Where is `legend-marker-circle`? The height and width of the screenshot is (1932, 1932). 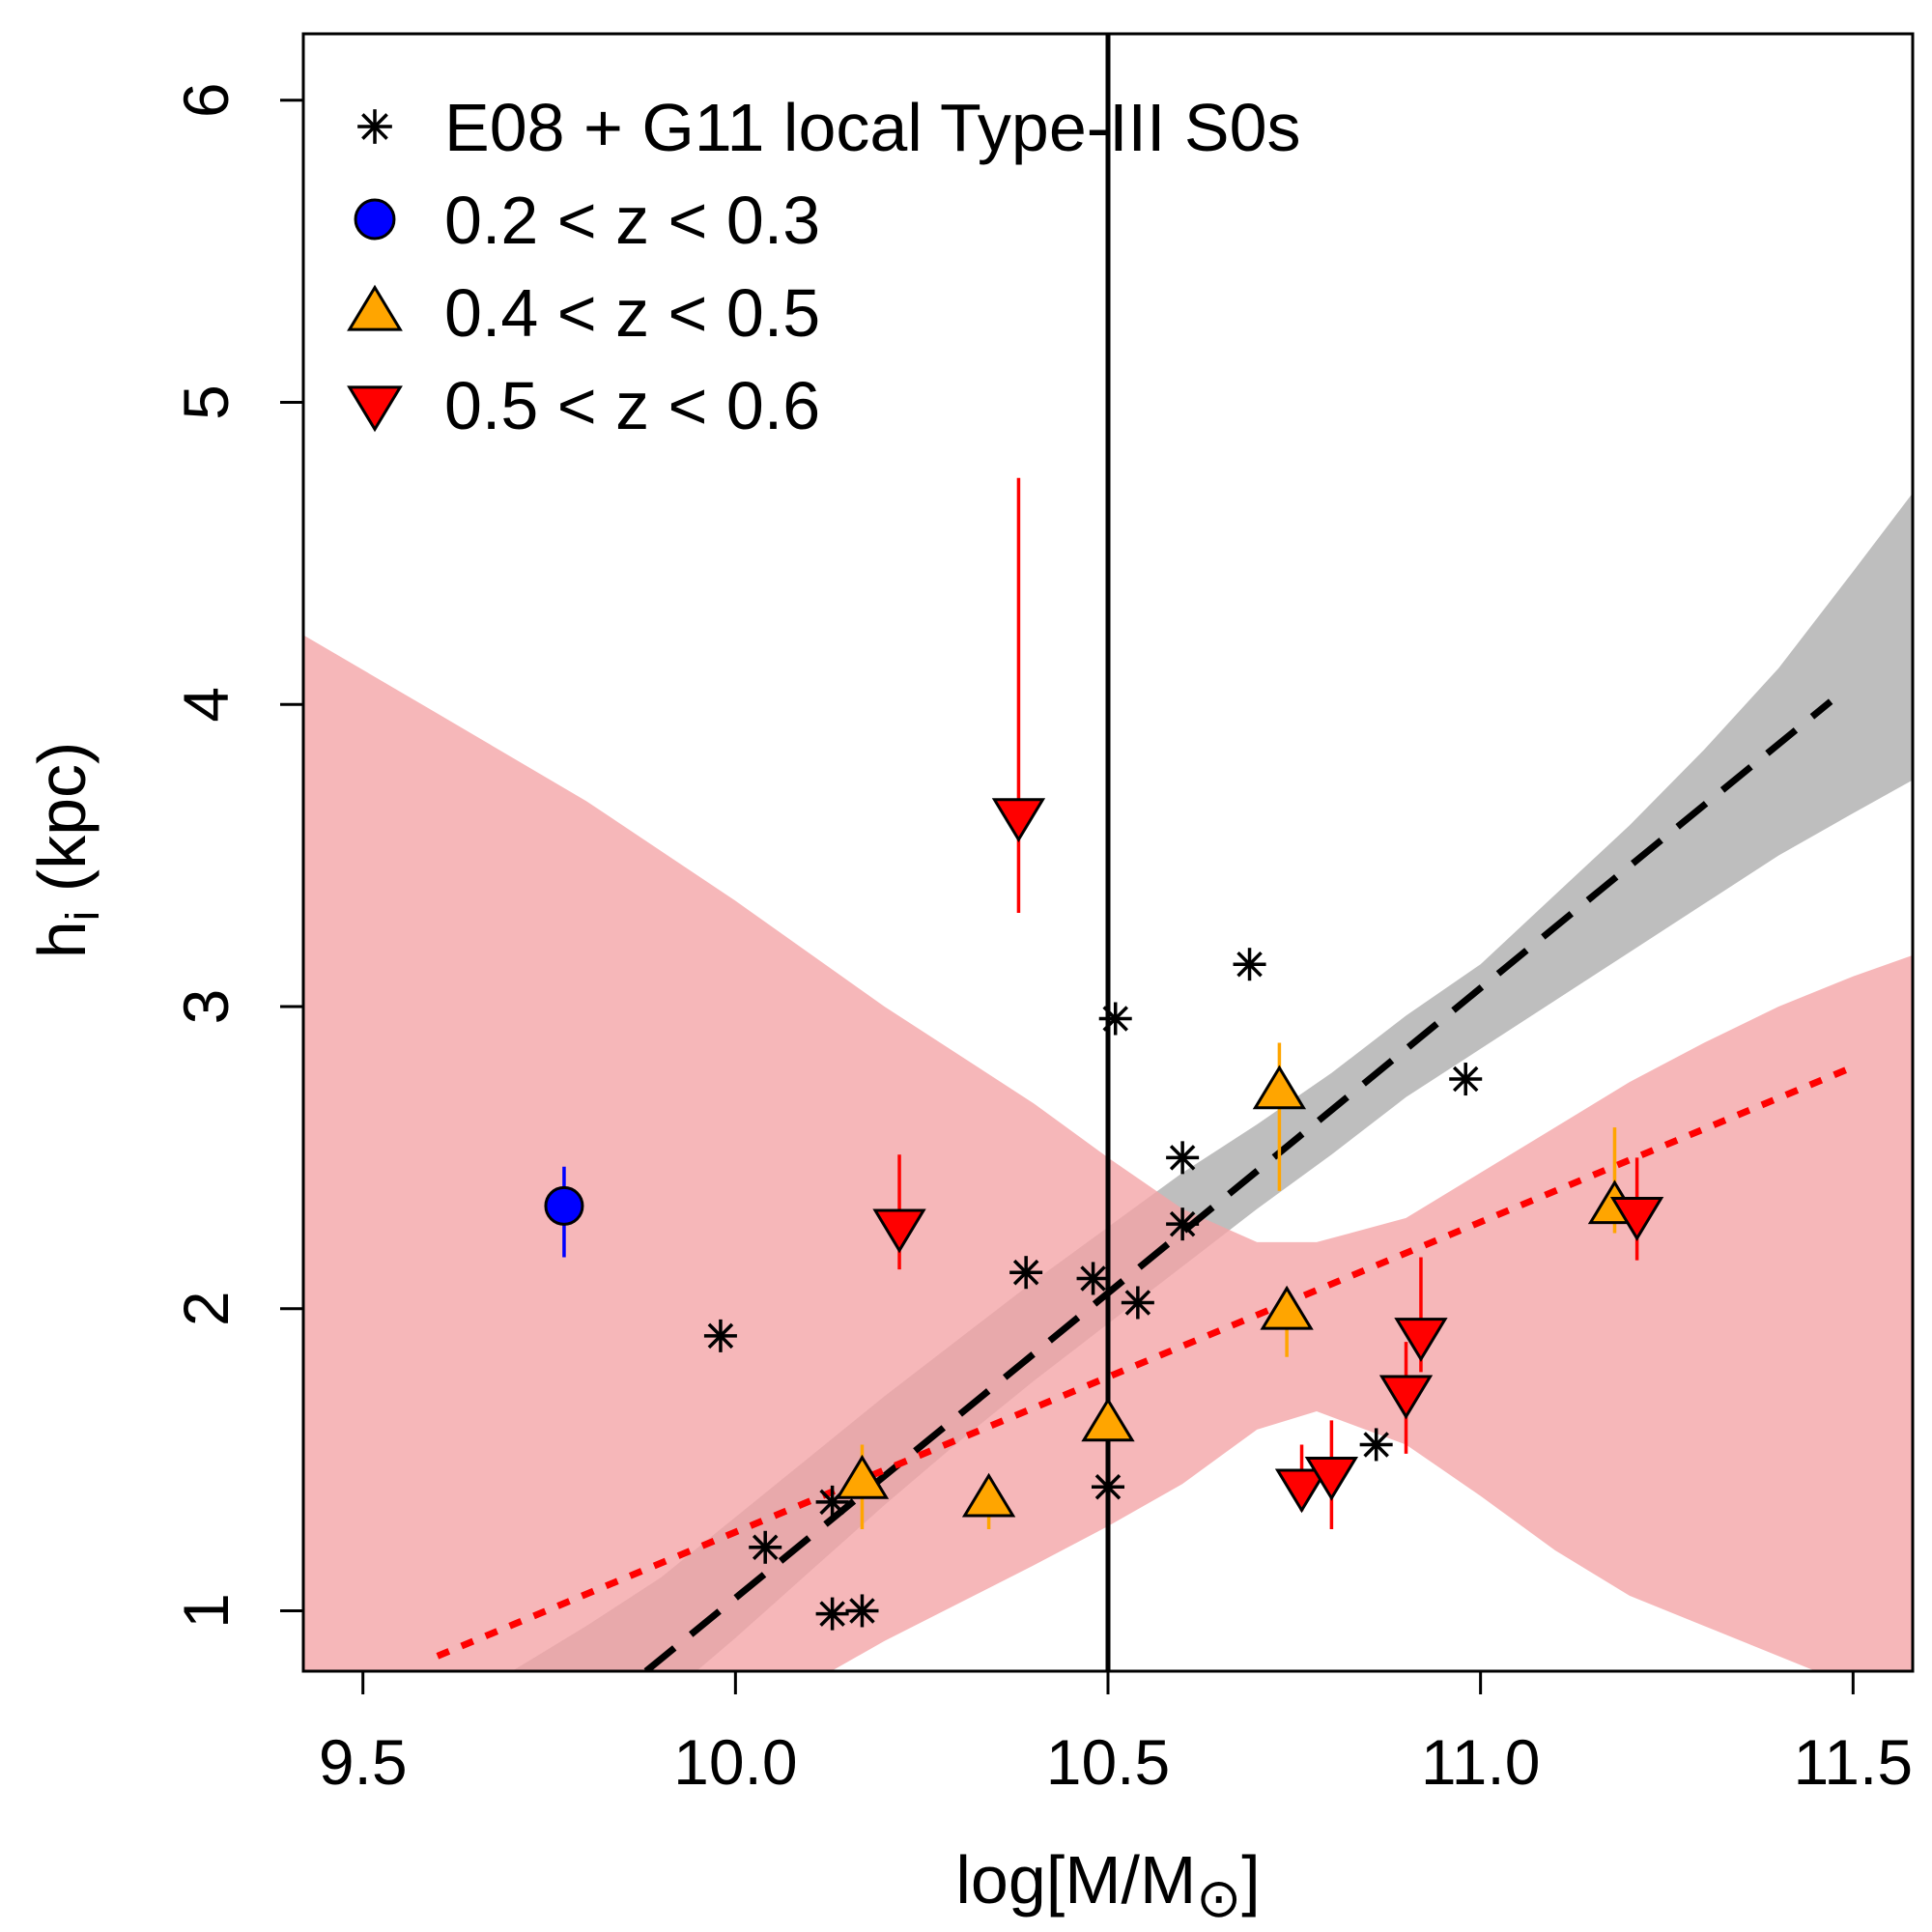 legend-marker-circle is located at coordinates (375, 219).